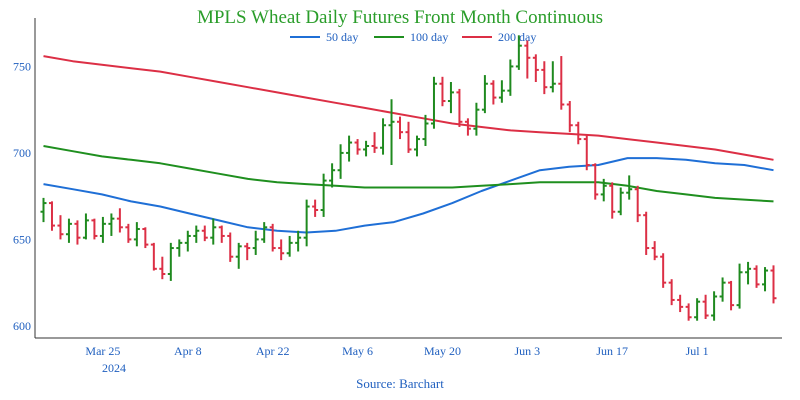 This screenshot has height=400, width=800. What do you see at coordinates (102, 351) in the screenshot?
I see `x-tick-label: Mar 25` at bounding box center [102, 351].